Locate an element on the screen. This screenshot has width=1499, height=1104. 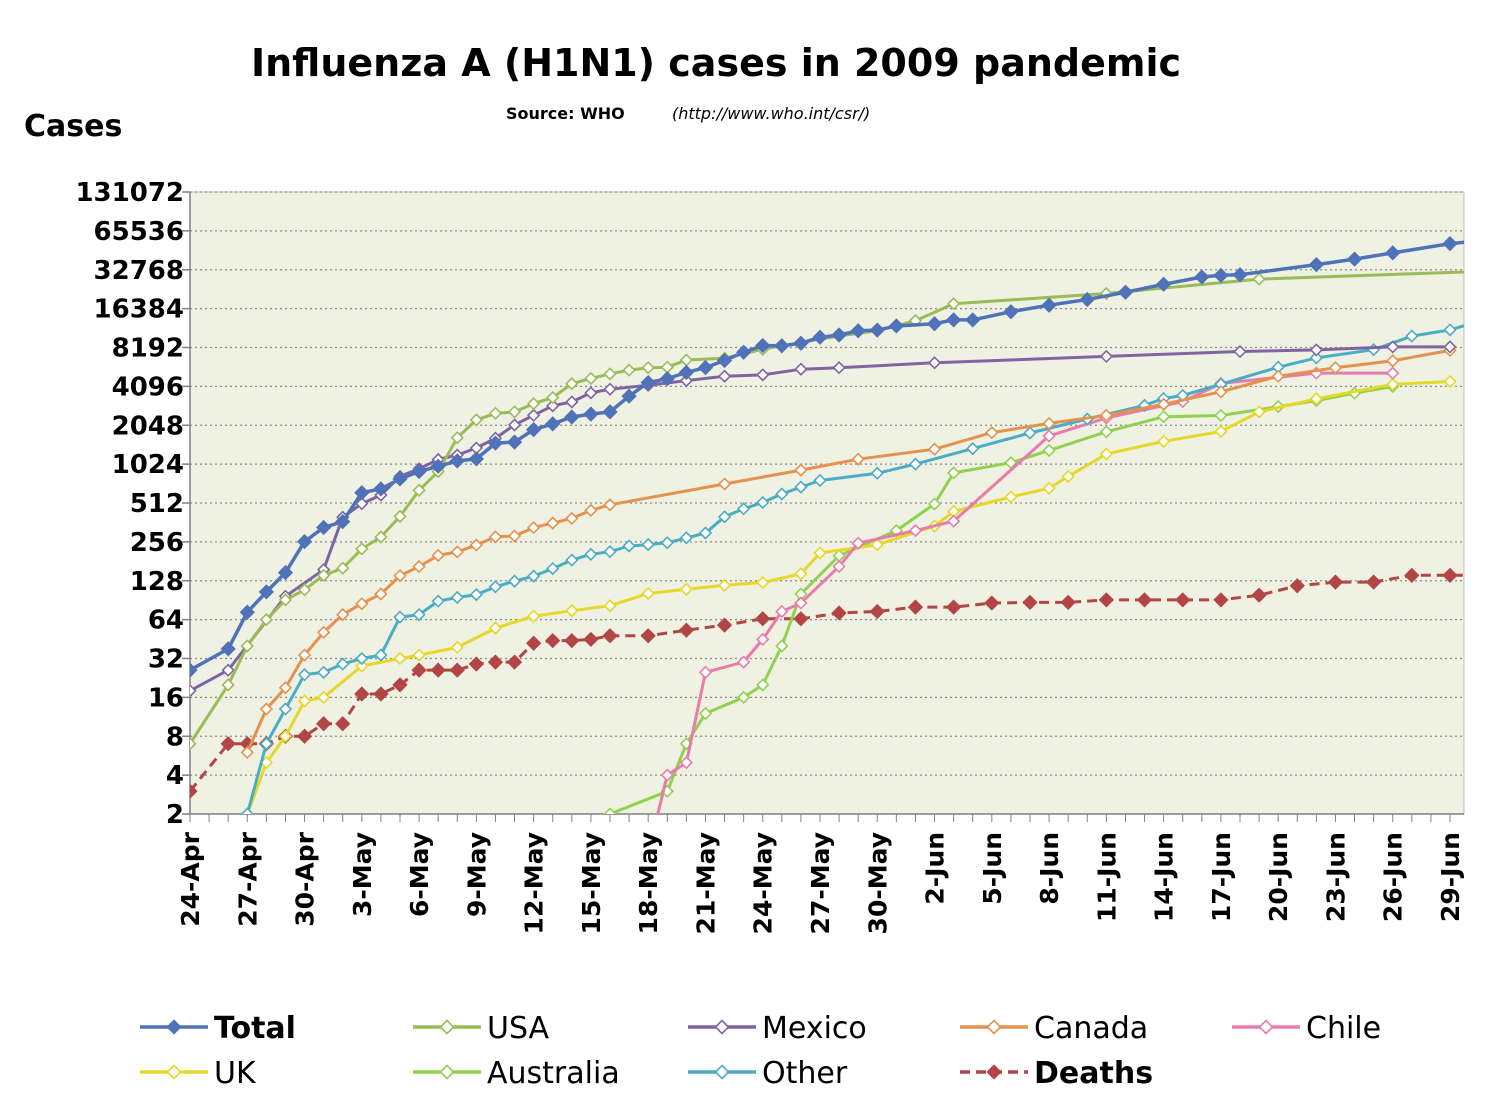
y-tick-label: 64 is located at coordinates (166, 621).